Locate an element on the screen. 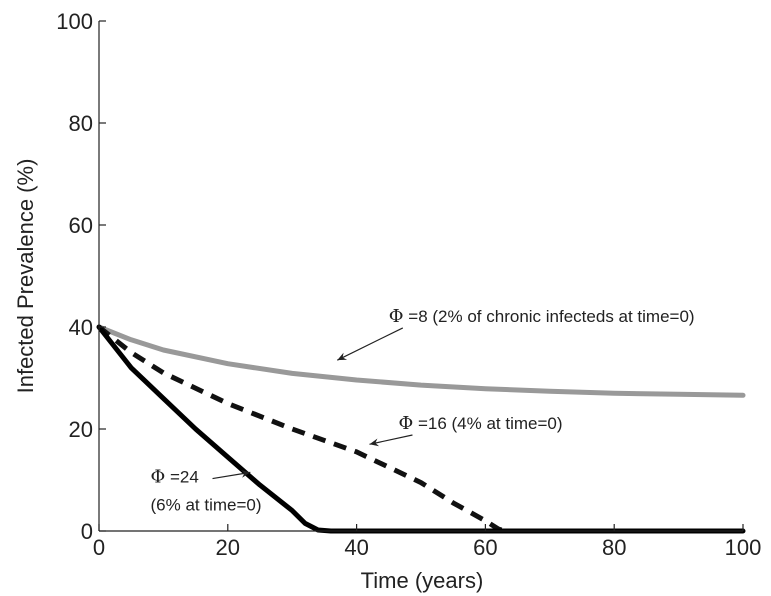  annotation-1: Φ =8 (2% of chronic infecteds at time=0) is located at coordinates (542, 316).